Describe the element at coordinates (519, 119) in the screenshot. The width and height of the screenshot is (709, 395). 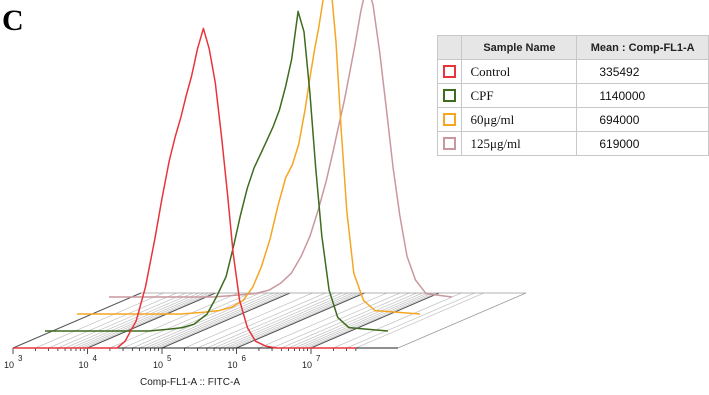
I see `legend-sample-name: 60μg/ml` at that location.